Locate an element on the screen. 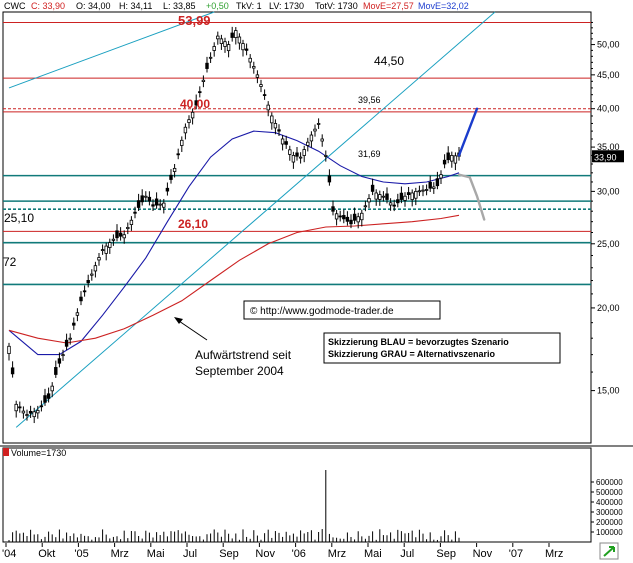  price-tick-label: 40,00 is located at coordinates (608, 109).